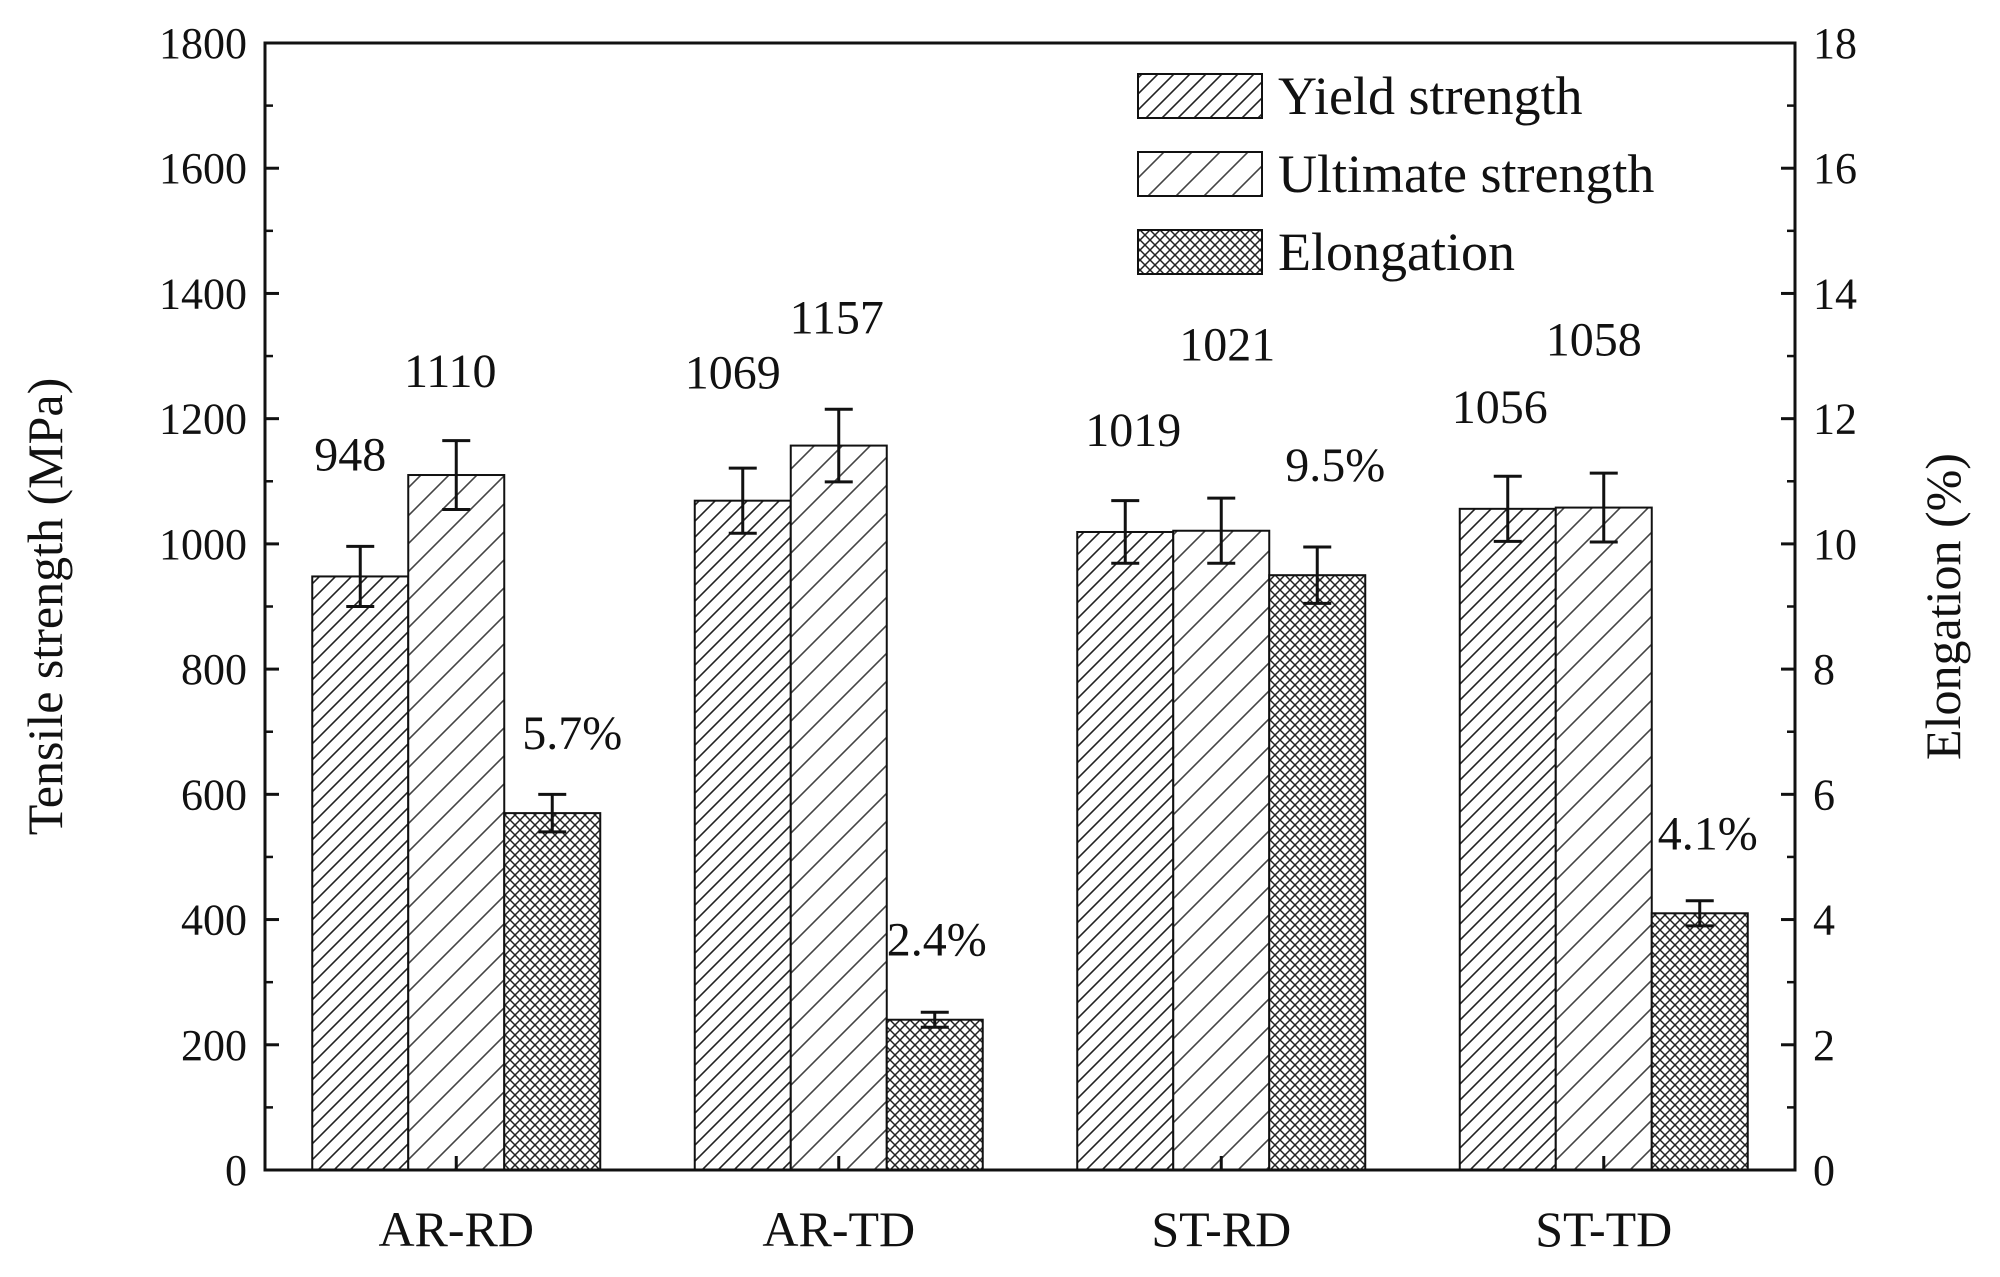 The image size is (2000, 1277). What do you see at coordinates (1125, 532) in the screenshot?
I see `error-bar-yield-strength-st-rd` at bounding box center [1125, 532].